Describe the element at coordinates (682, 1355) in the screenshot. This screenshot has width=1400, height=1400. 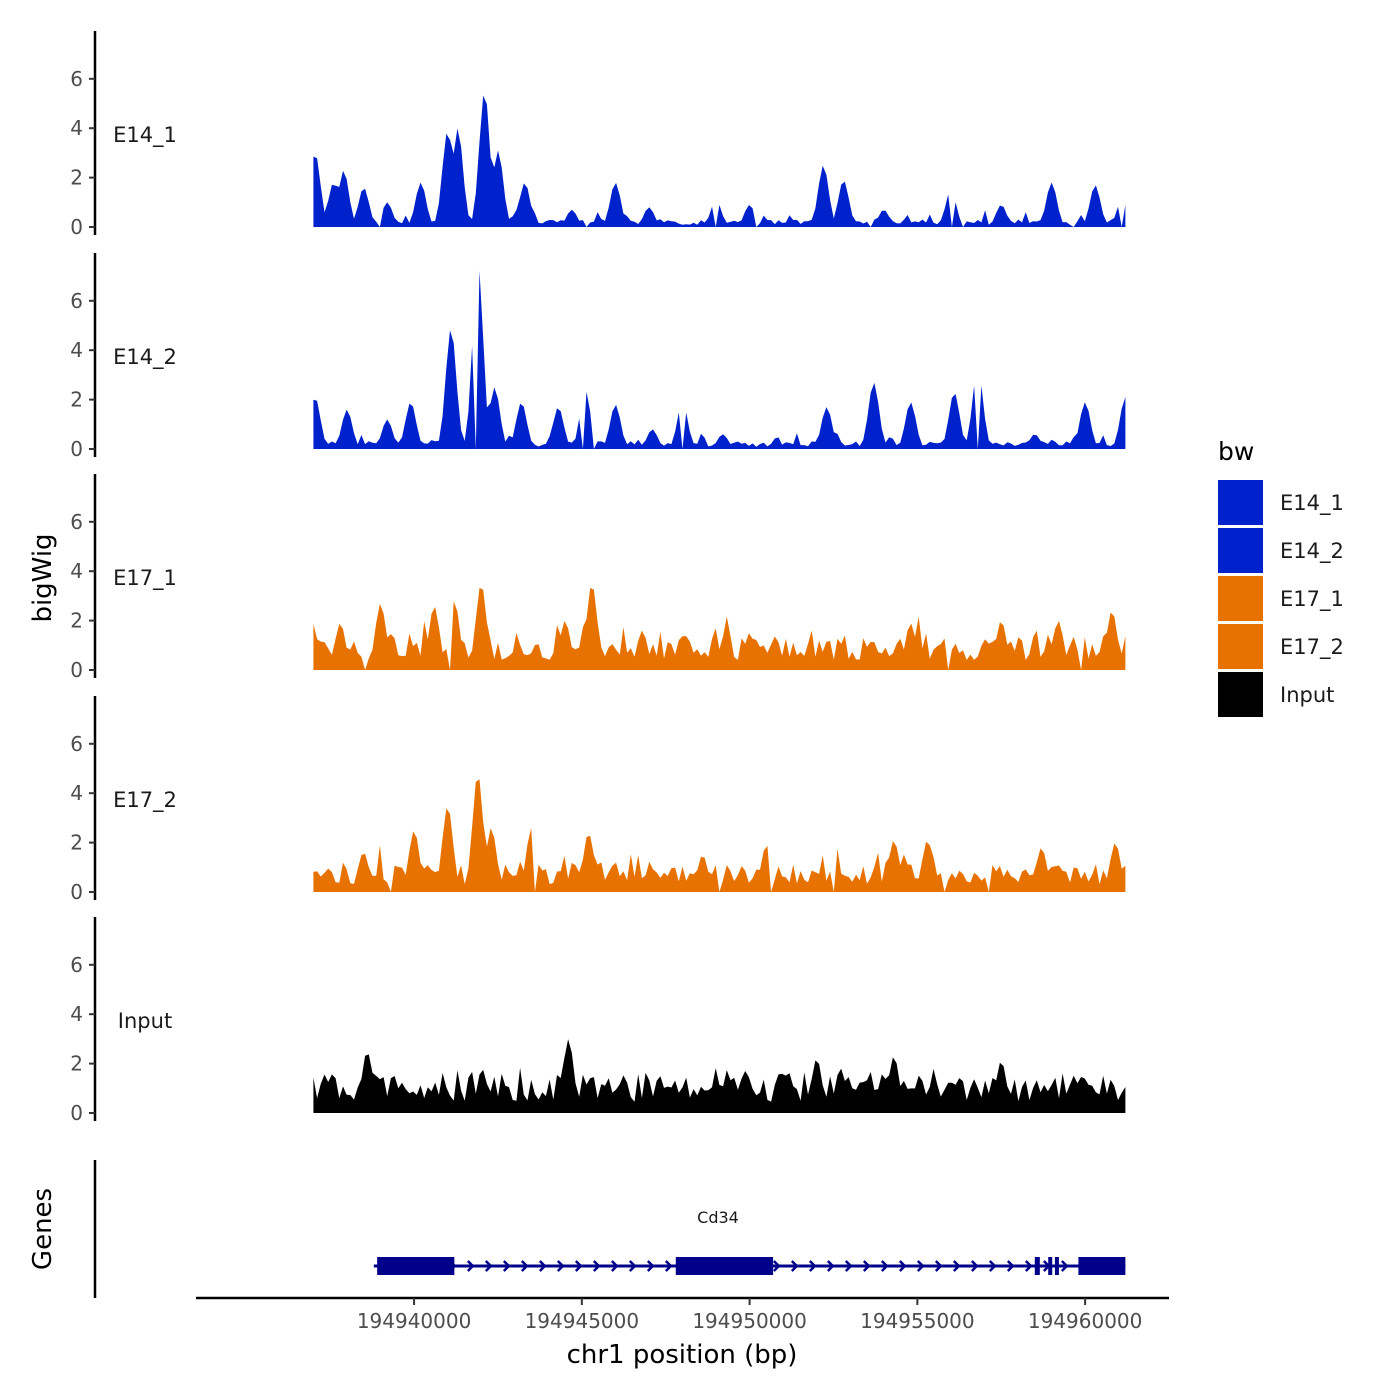
I see `x-axis-title: chr1 position (bp)` at that location.